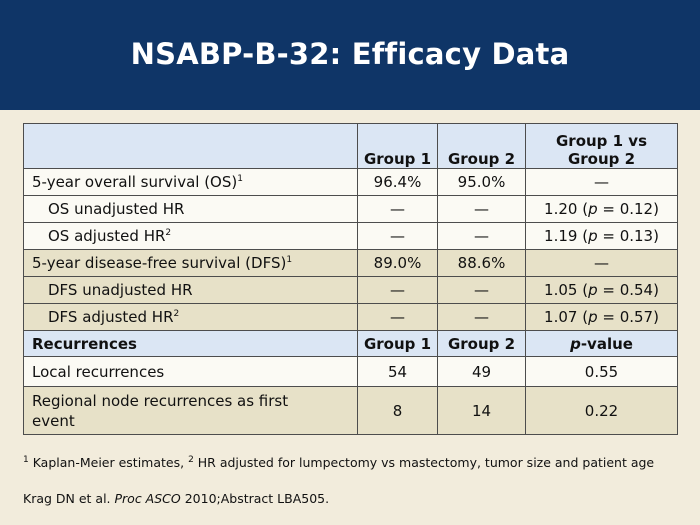  Describe the element at coordinates (593, 290) in the screenshot. I see `dfs-unadj-p: p` at that location.